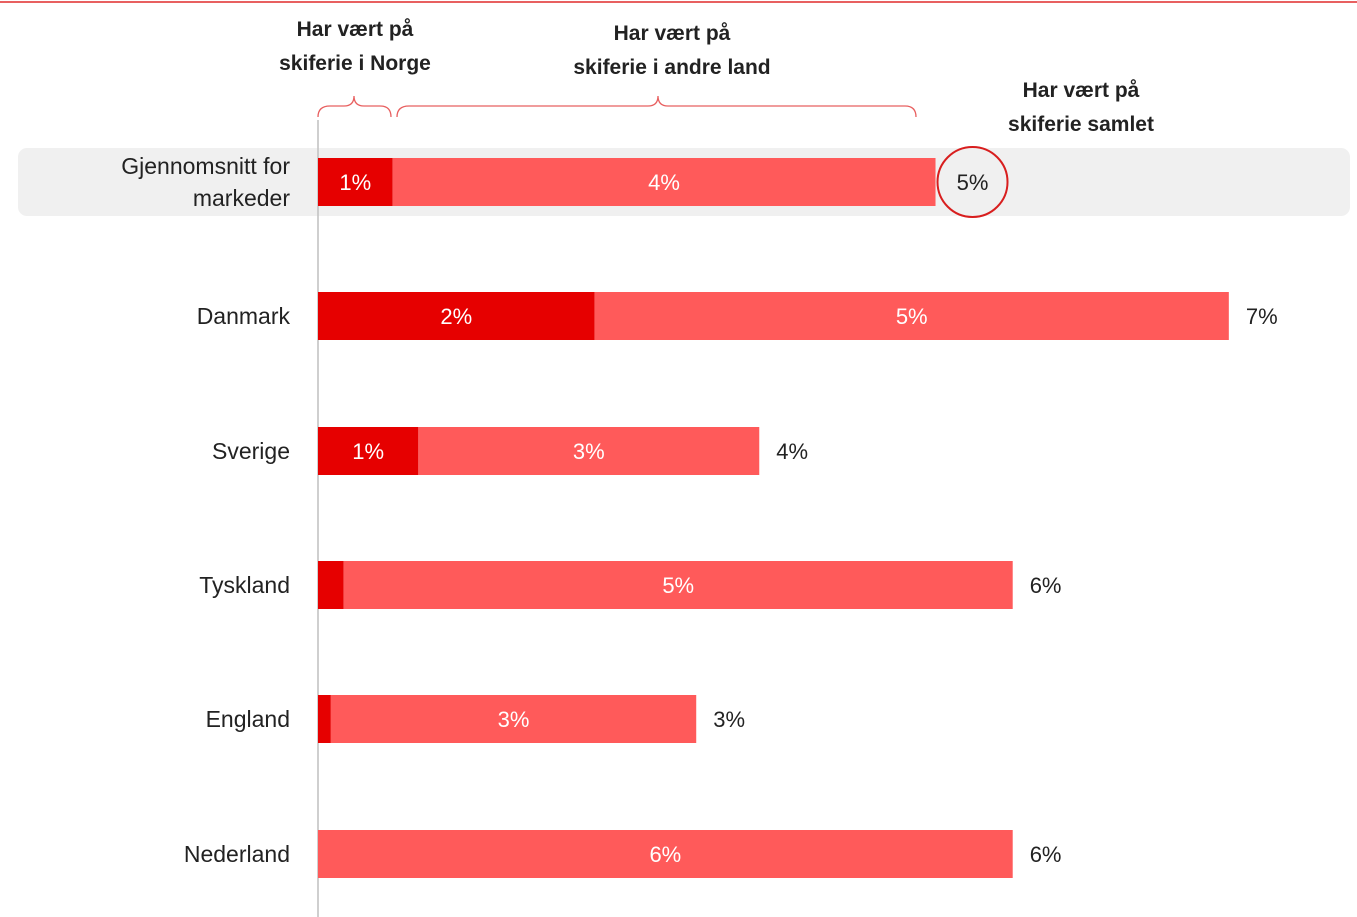 This screenshot has height=917, width=1357. Describe the element at coordinates (1081, 90) in the screenshot. I see `header-samlet-line-1: Har vært på` at that location.